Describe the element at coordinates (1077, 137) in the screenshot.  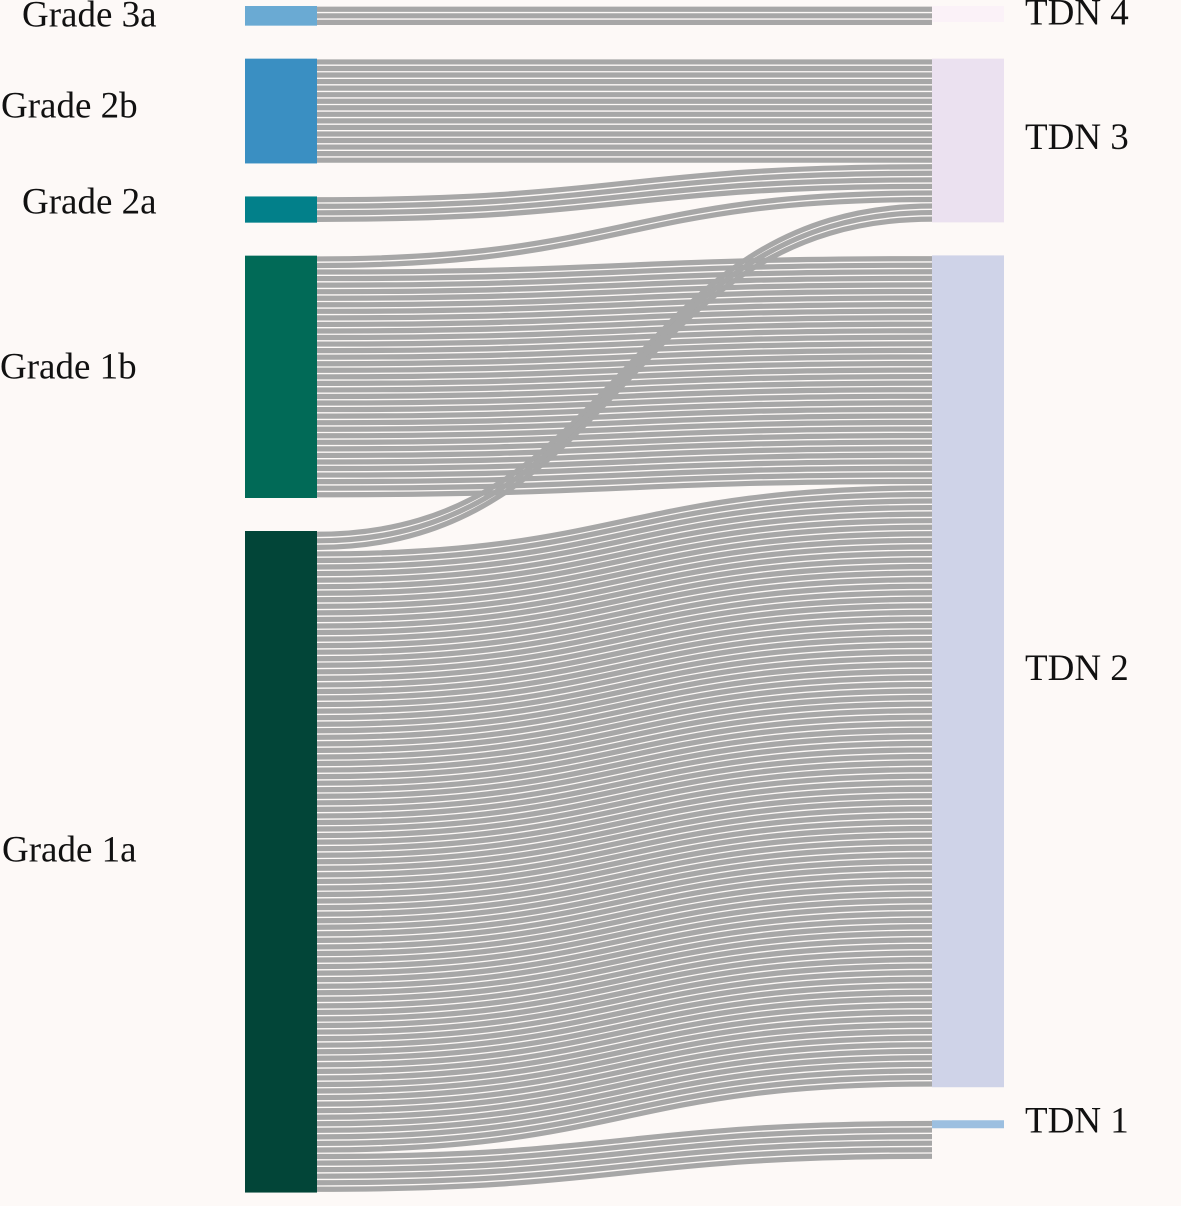
I see `node-label-tdn3: TDN 3` at that location.